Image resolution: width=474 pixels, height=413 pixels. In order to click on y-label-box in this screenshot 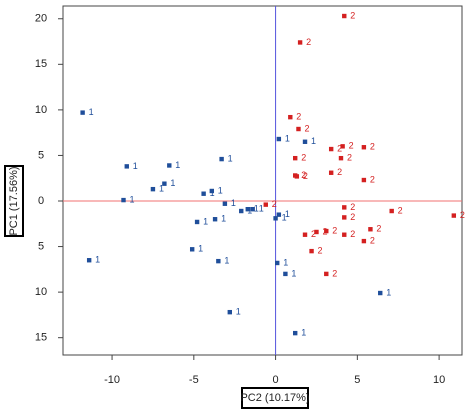, I will do `click(14, 201)`.